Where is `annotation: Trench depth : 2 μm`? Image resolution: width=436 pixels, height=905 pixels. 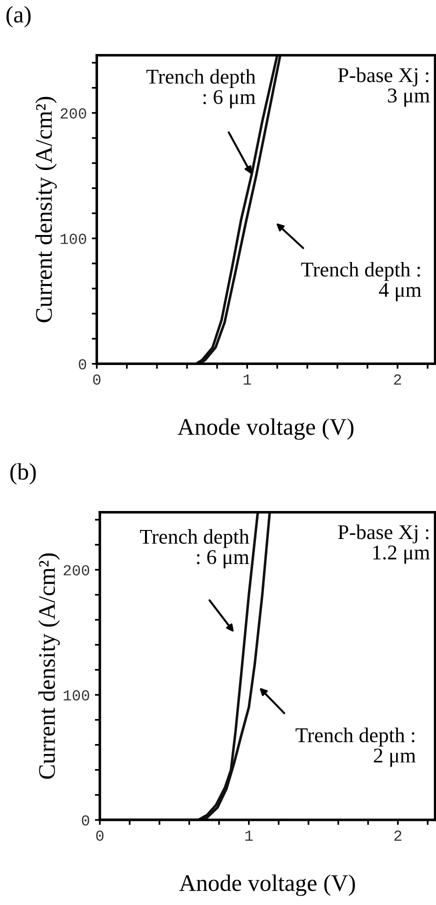
annotation: Trench depth : 2 μm is located at coordinates (356, 747).